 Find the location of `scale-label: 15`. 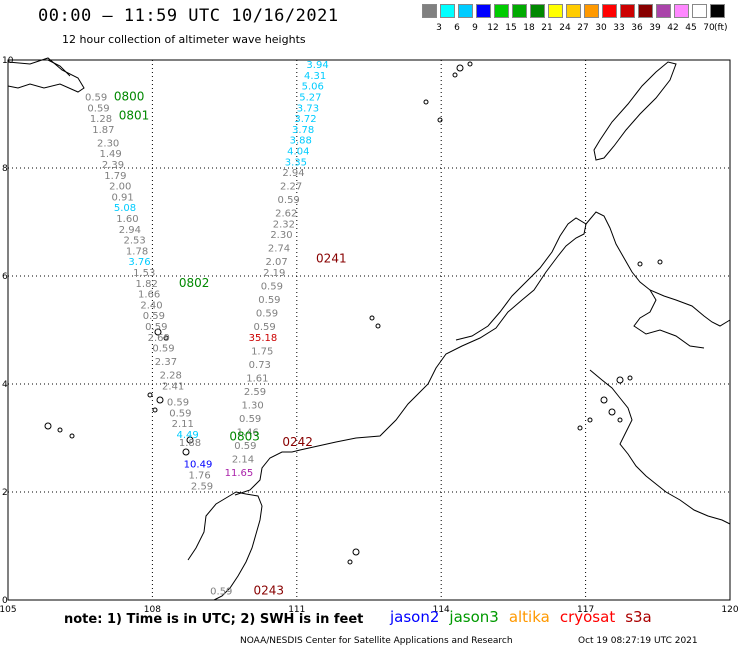

scale-label: 15 is located at coordinates (511, 28).